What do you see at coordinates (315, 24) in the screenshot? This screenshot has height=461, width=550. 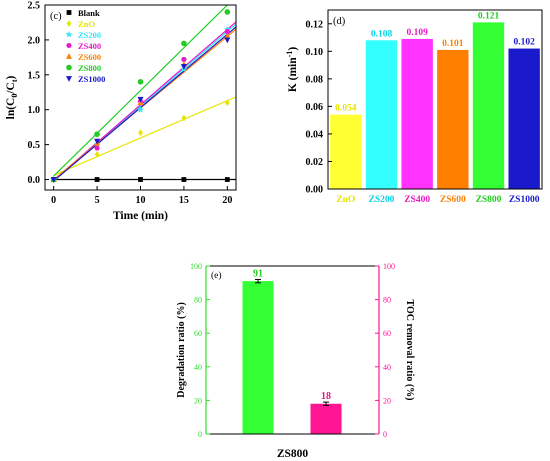 I see `y-tick-label: 0.12` at bounding box center [315, 24].